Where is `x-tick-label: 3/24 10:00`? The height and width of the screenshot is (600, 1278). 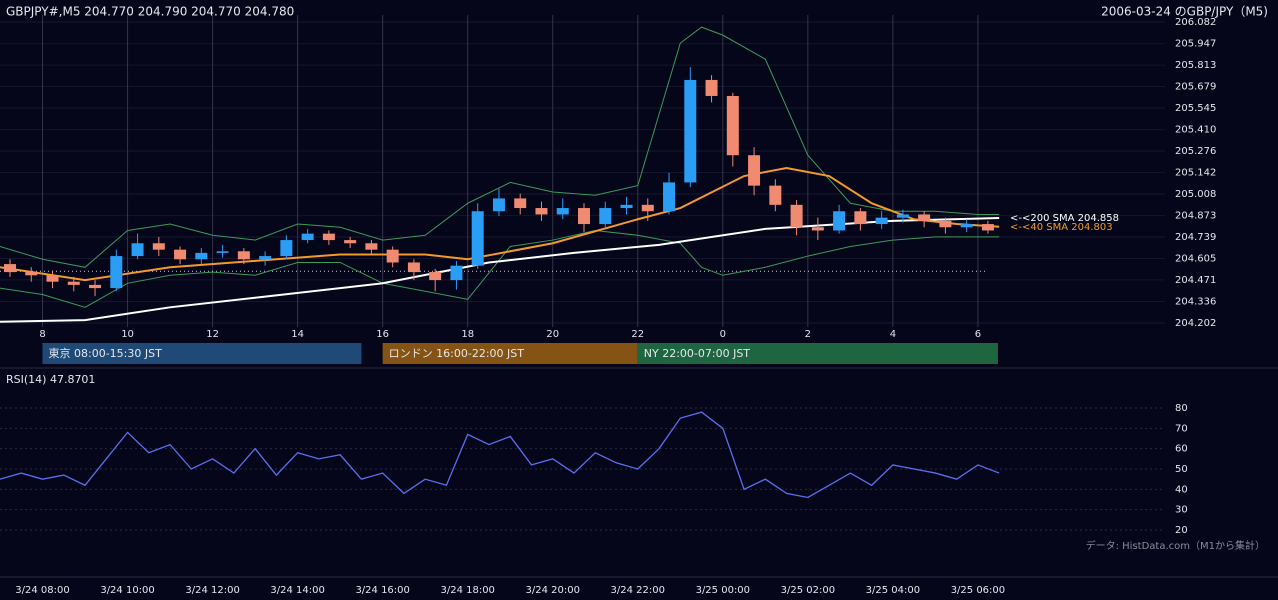
x-tick-label: 3/24 10:00 is located at coordinates (127, 590).